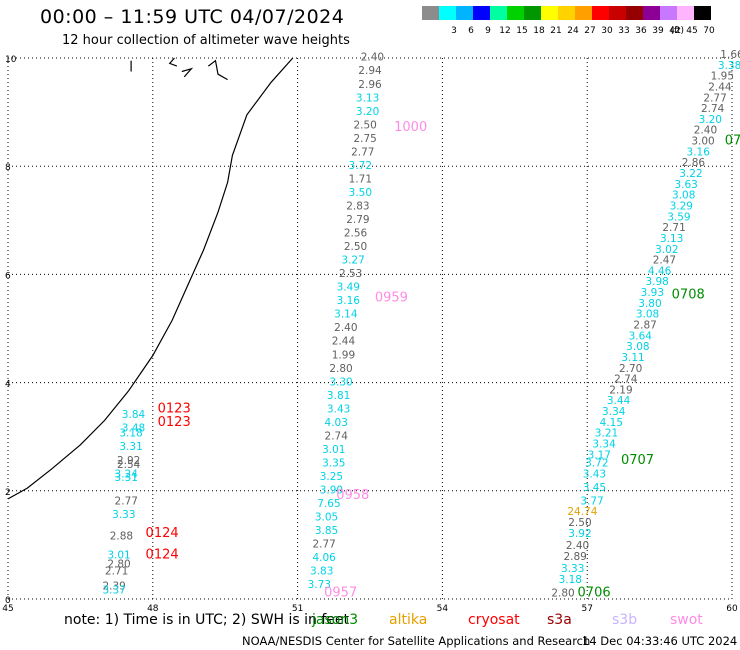 The image size is (740, 650). Describe the element at coordinates (370, 71) in the screenshot. I see `wave-height-reading: 2.94` at that location.